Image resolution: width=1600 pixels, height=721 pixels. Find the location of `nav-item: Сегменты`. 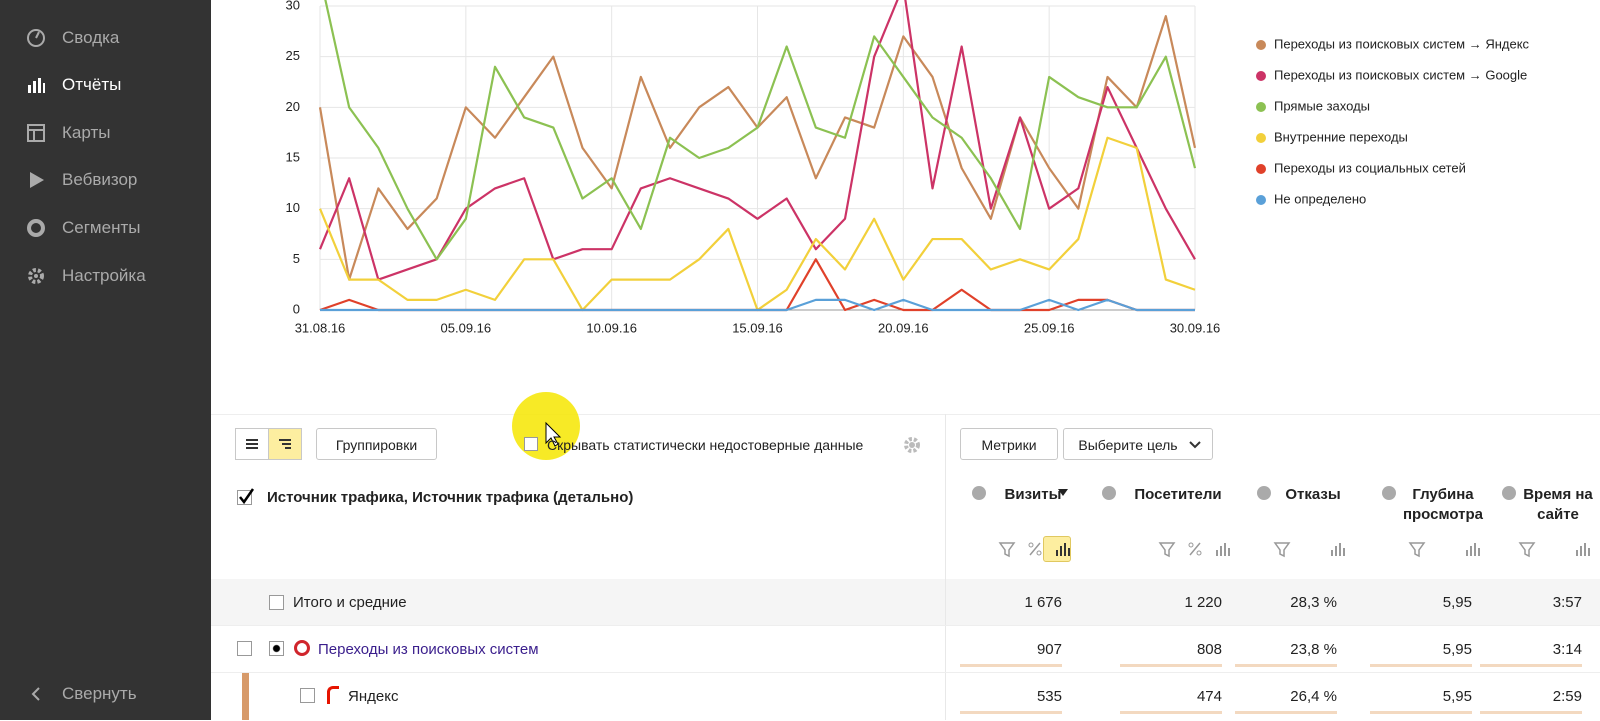

nav-item: Сегменты is located at coordinates (101, 227).